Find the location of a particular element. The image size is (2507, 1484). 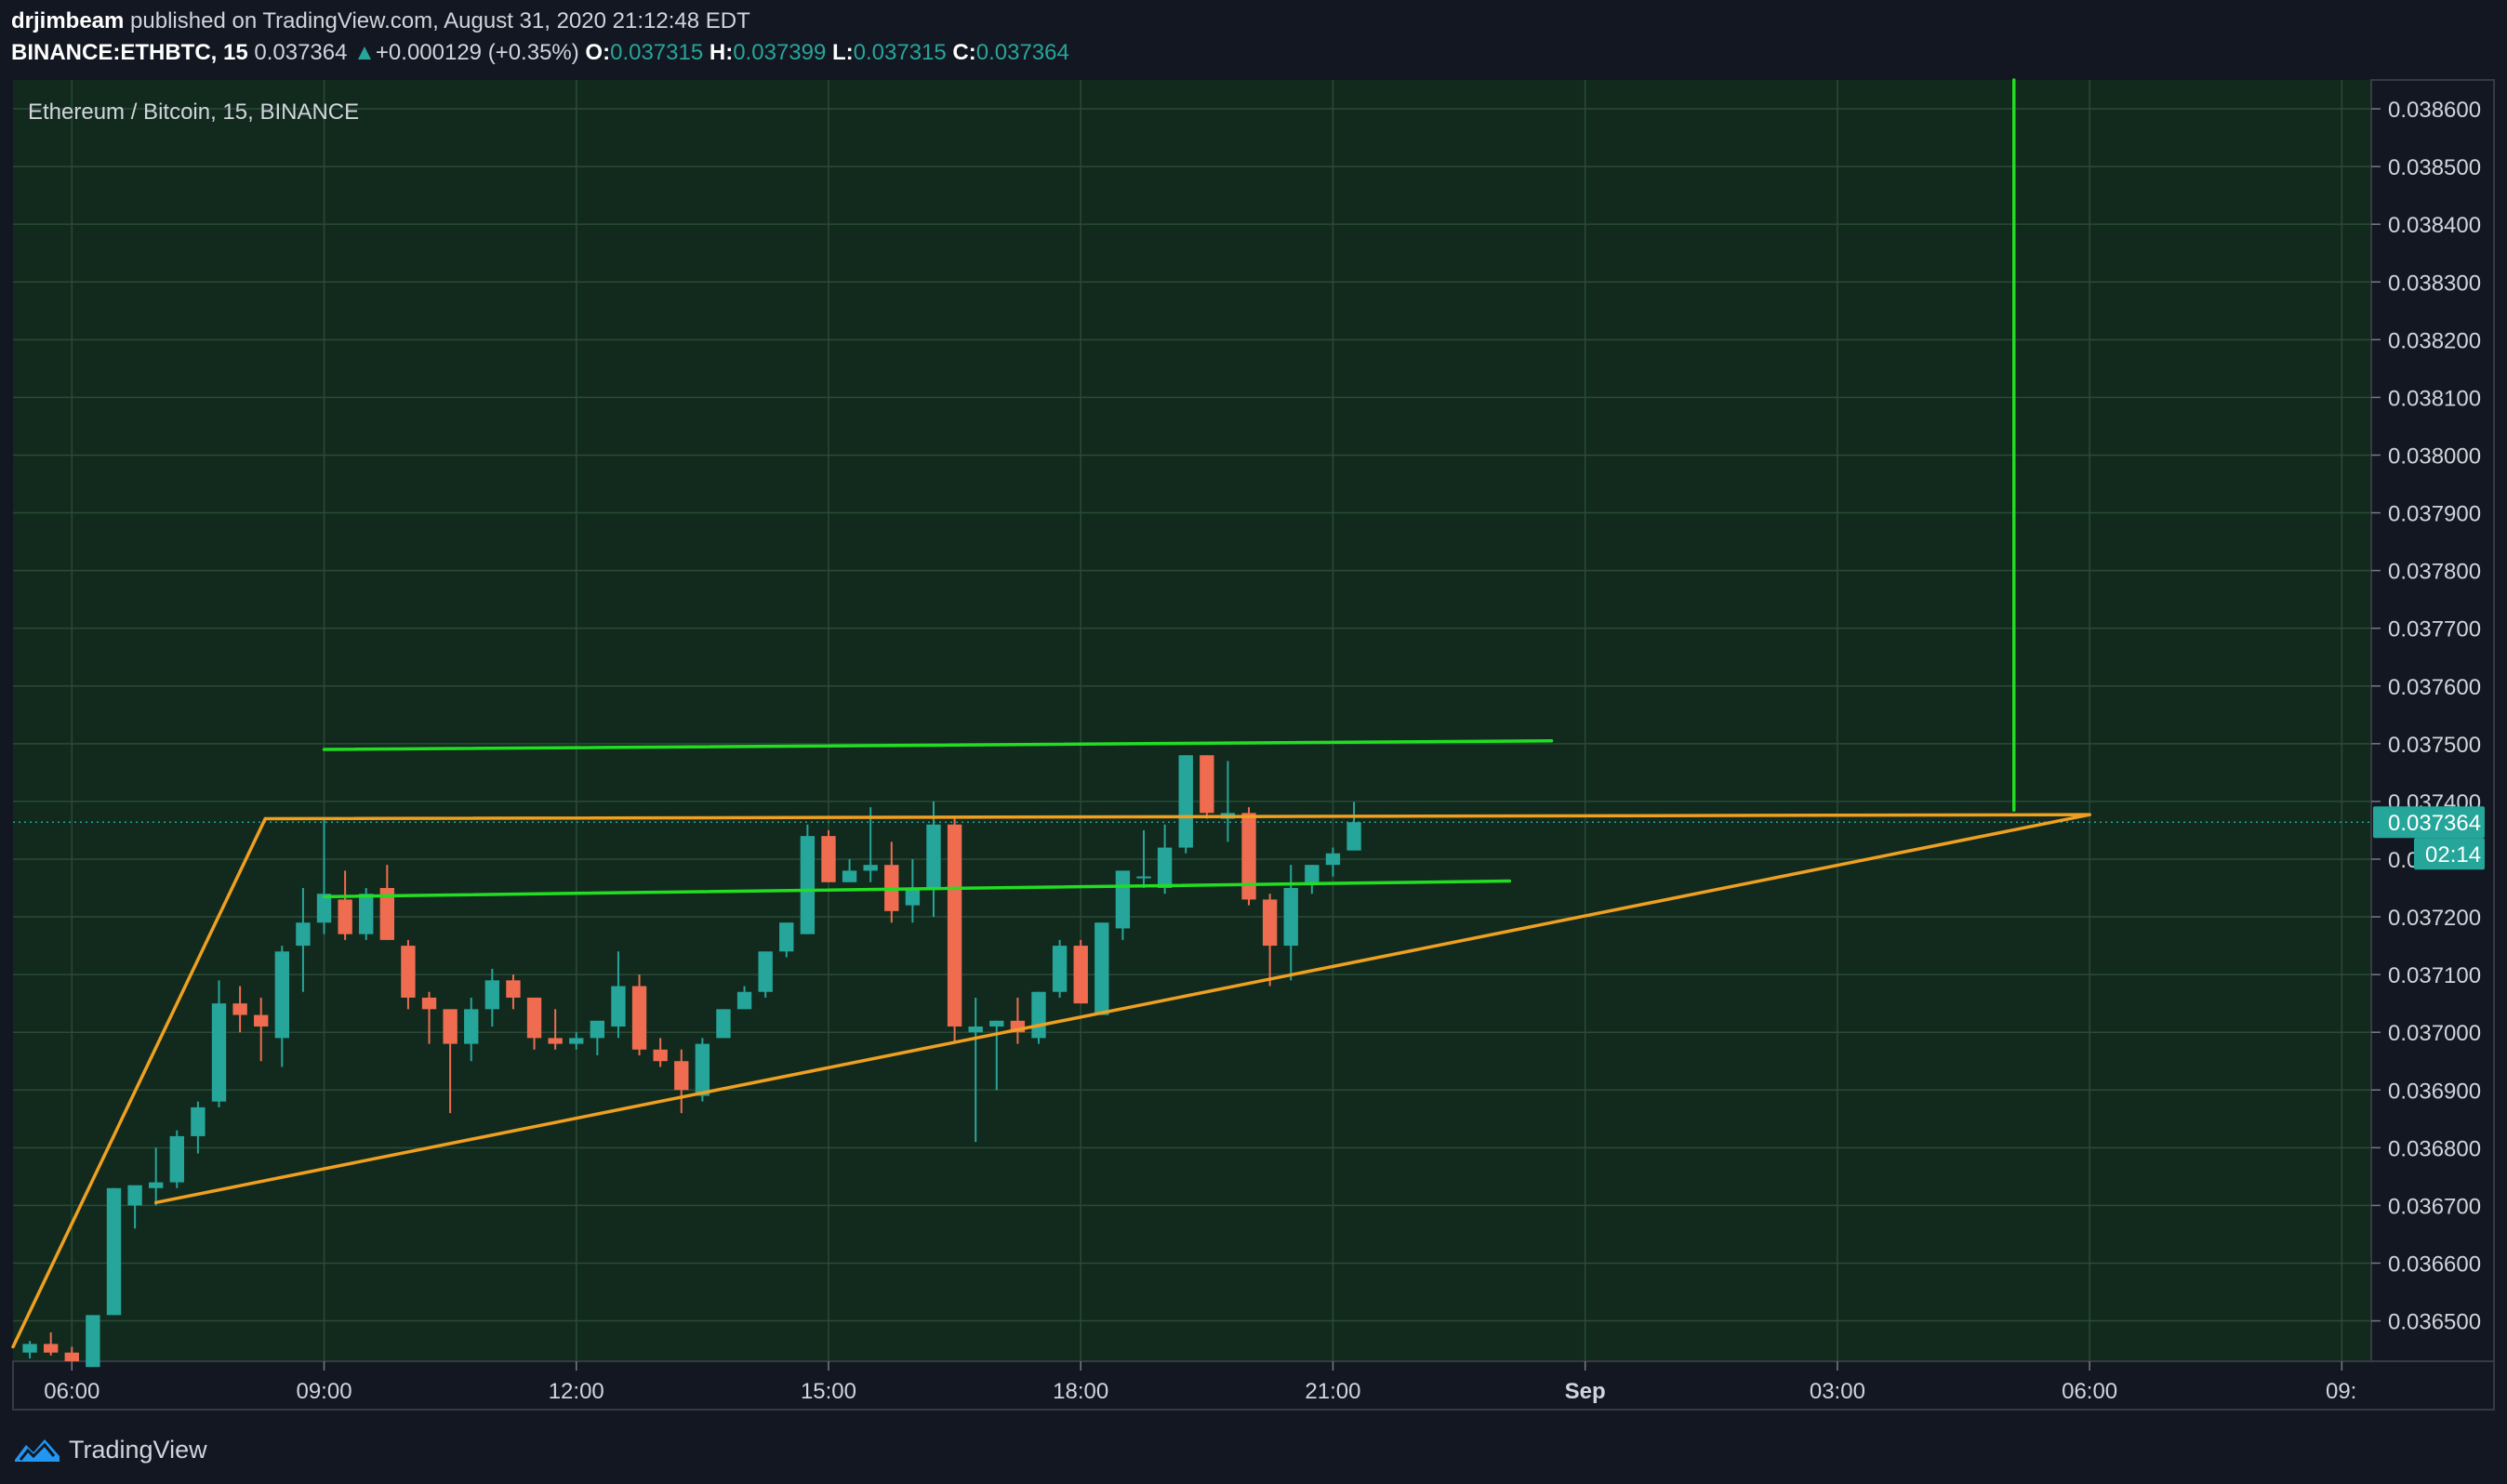

ascending-triangle-left-leg is located at coordinates (139, 1082).